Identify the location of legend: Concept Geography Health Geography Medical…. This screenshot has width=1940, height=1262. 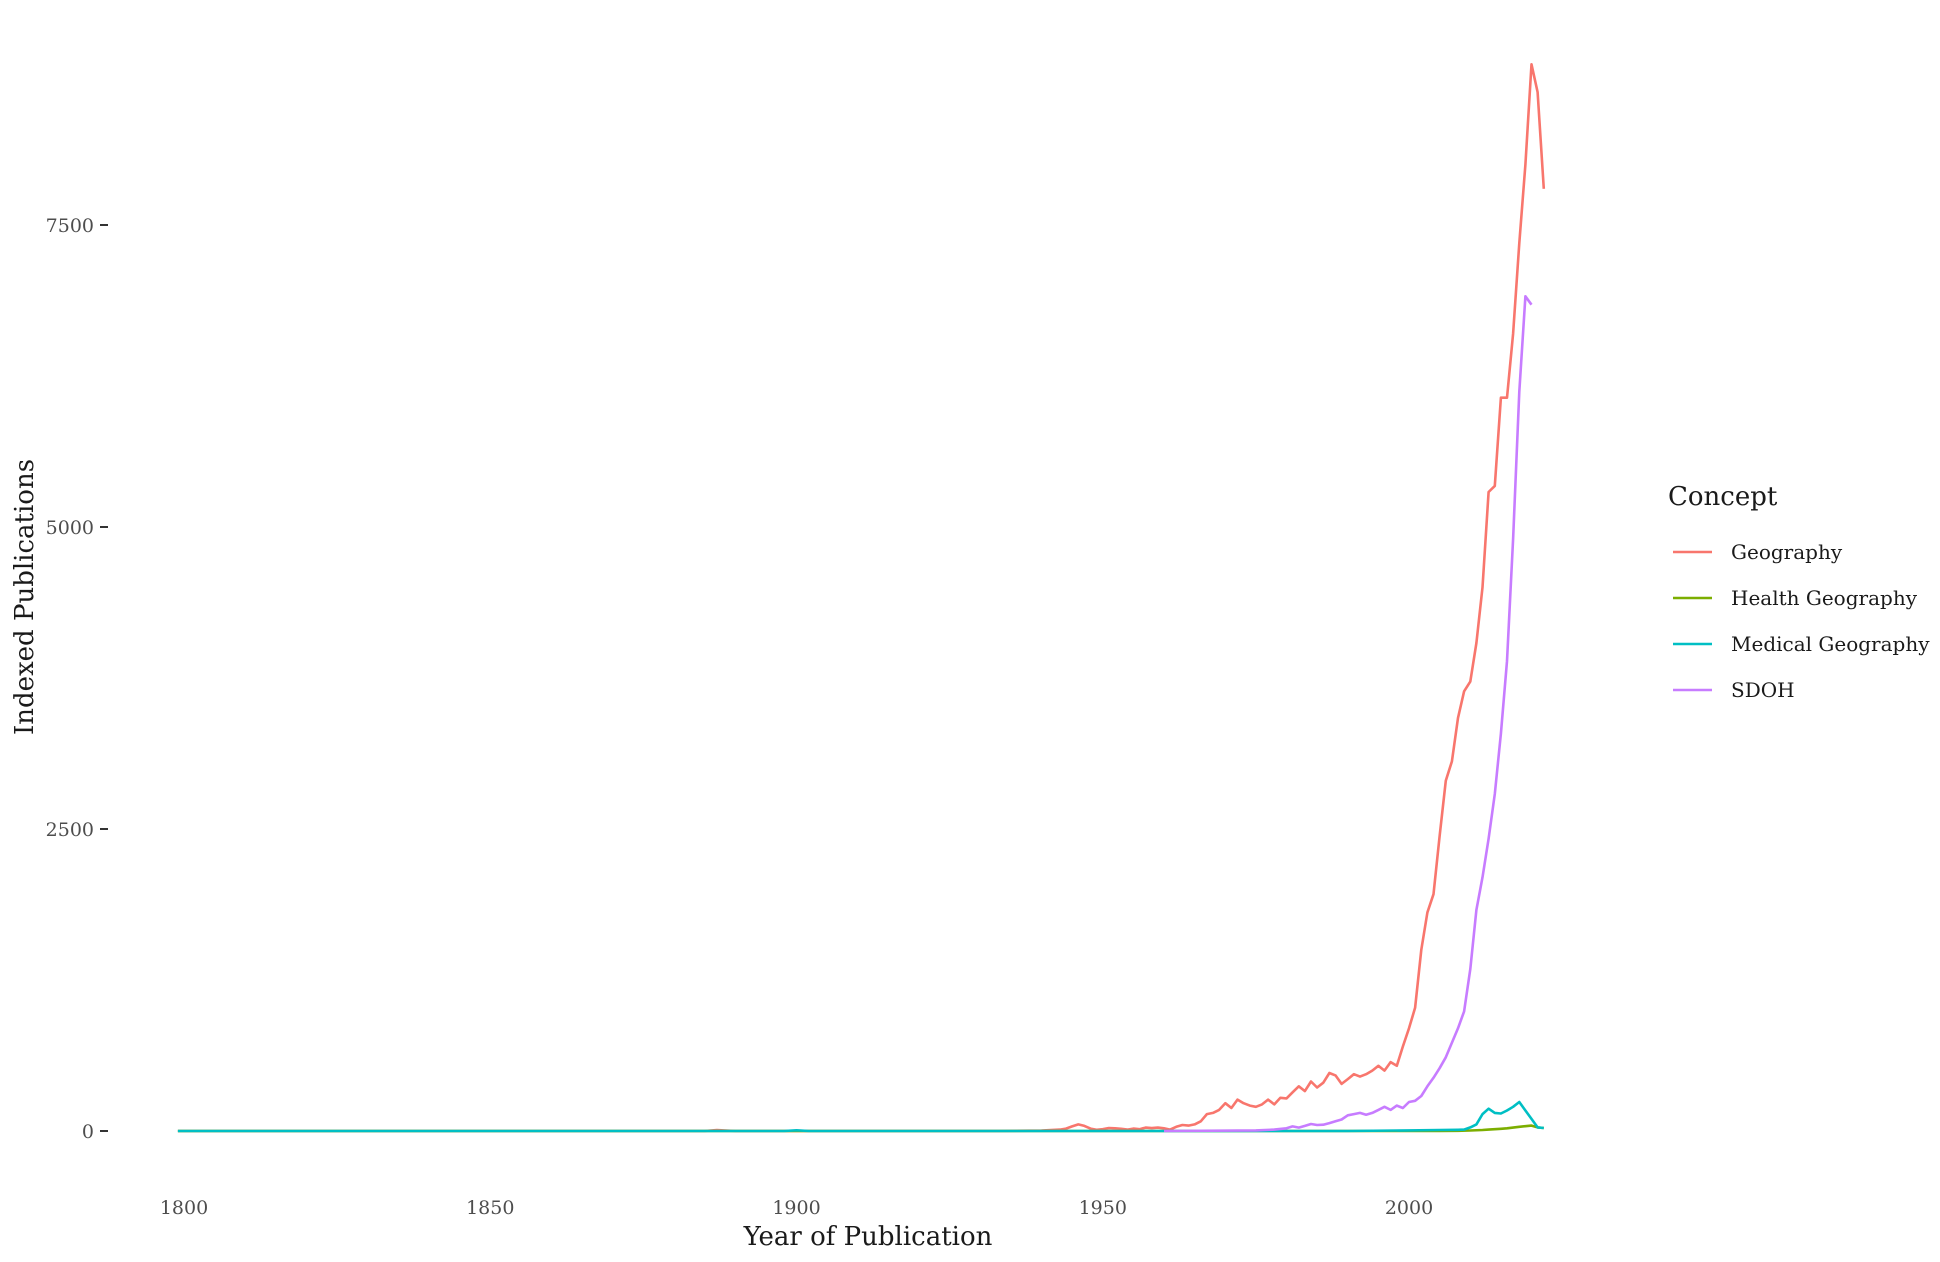
(1799, 592).